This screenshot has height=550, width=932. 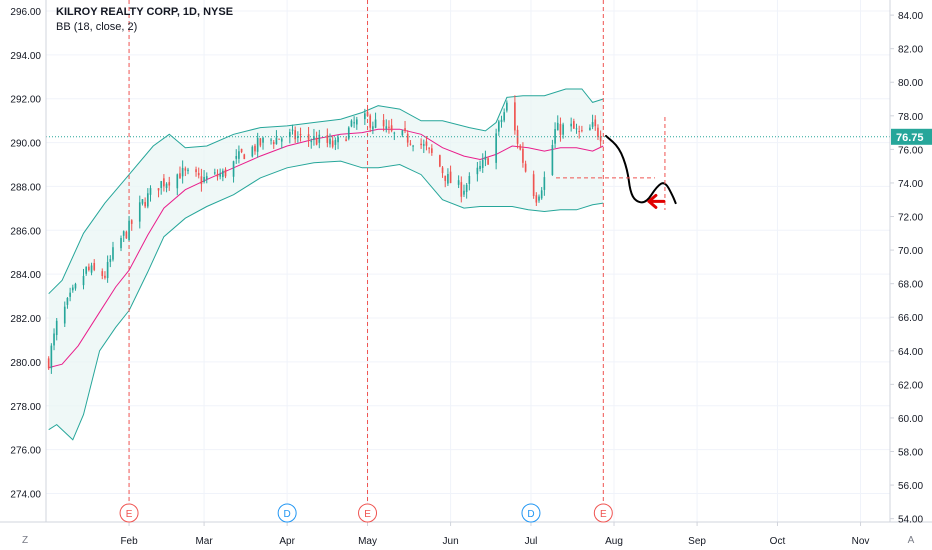 I want to click on chart-title: KILROY REALTY CORP, 1D, NYSE, so click(x=145, y=12).